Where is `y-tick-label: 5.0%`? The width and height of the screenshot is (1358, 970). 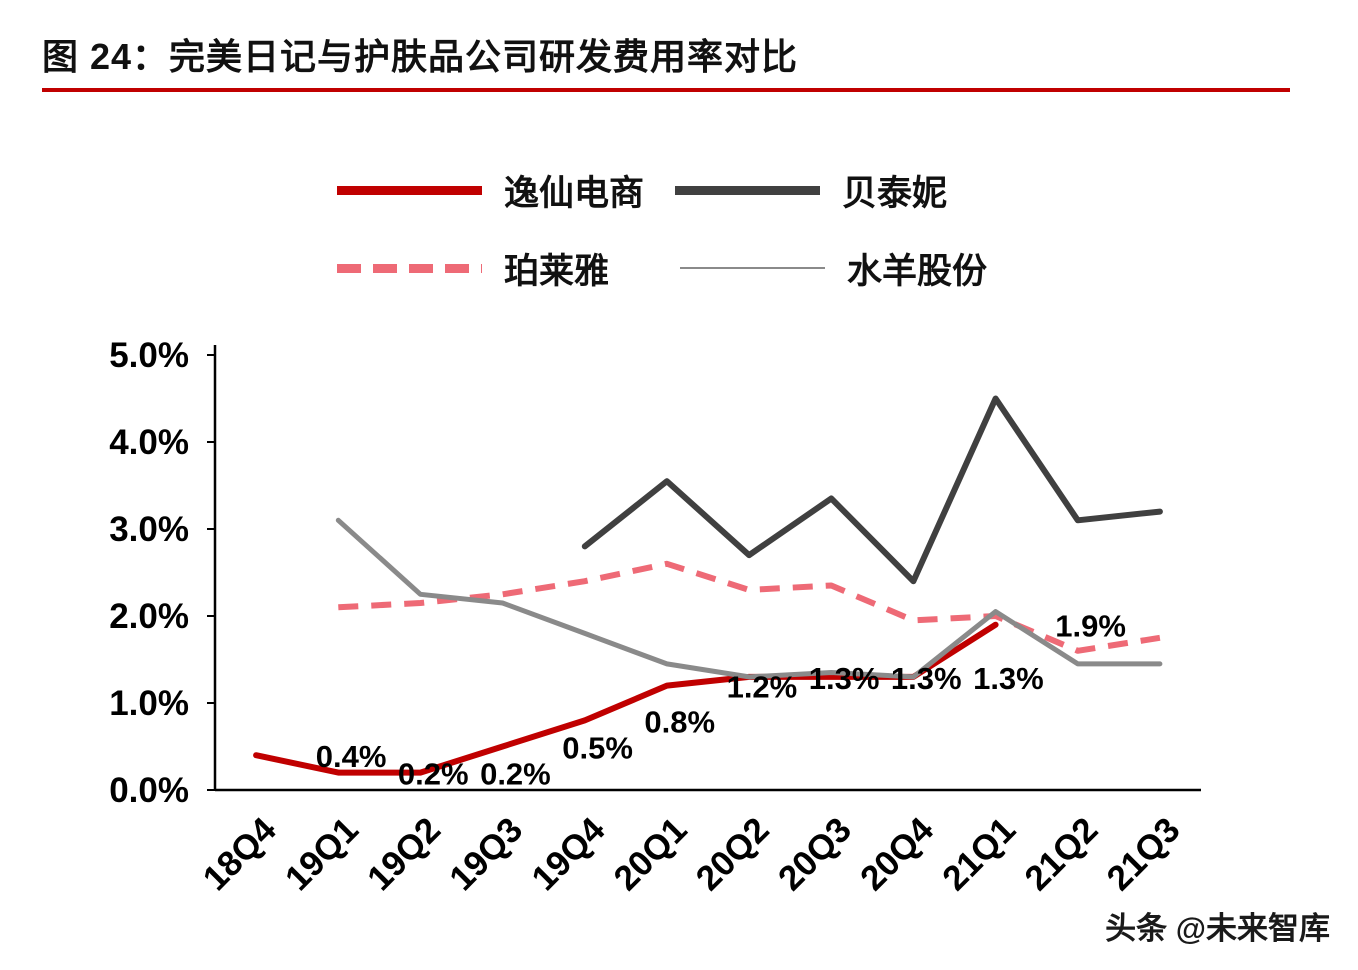 y-tick-label: 5.0% is located at coordinates (149, 355).